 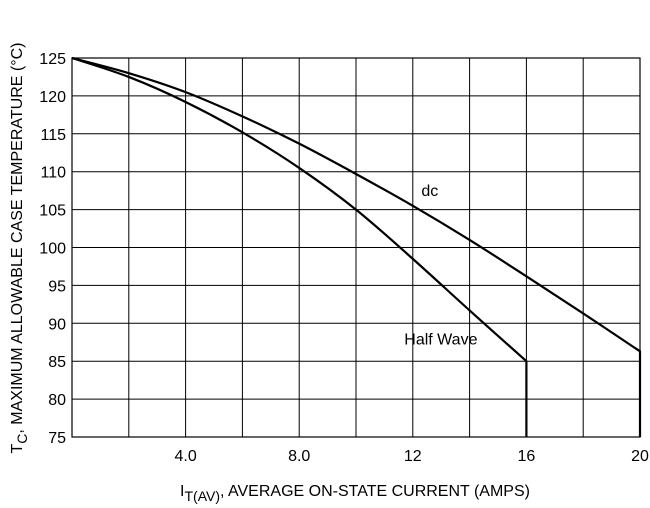 I want to click on x-tick-label: 12, so click(x=413, y=456).